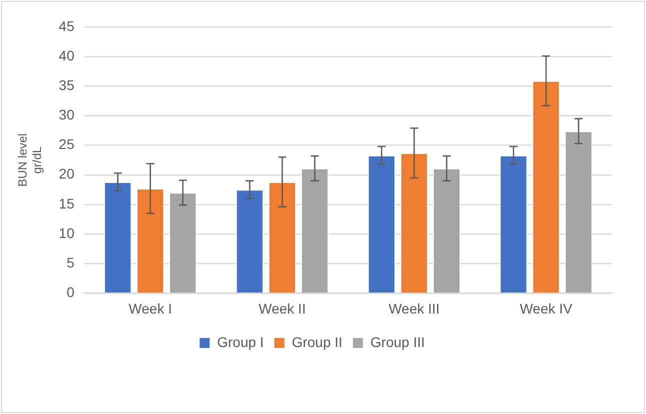  What do you see at coordinates (282, 308) in the screenshot?
I see `x-tick-label: Week II` at bounding box center [282, 308].